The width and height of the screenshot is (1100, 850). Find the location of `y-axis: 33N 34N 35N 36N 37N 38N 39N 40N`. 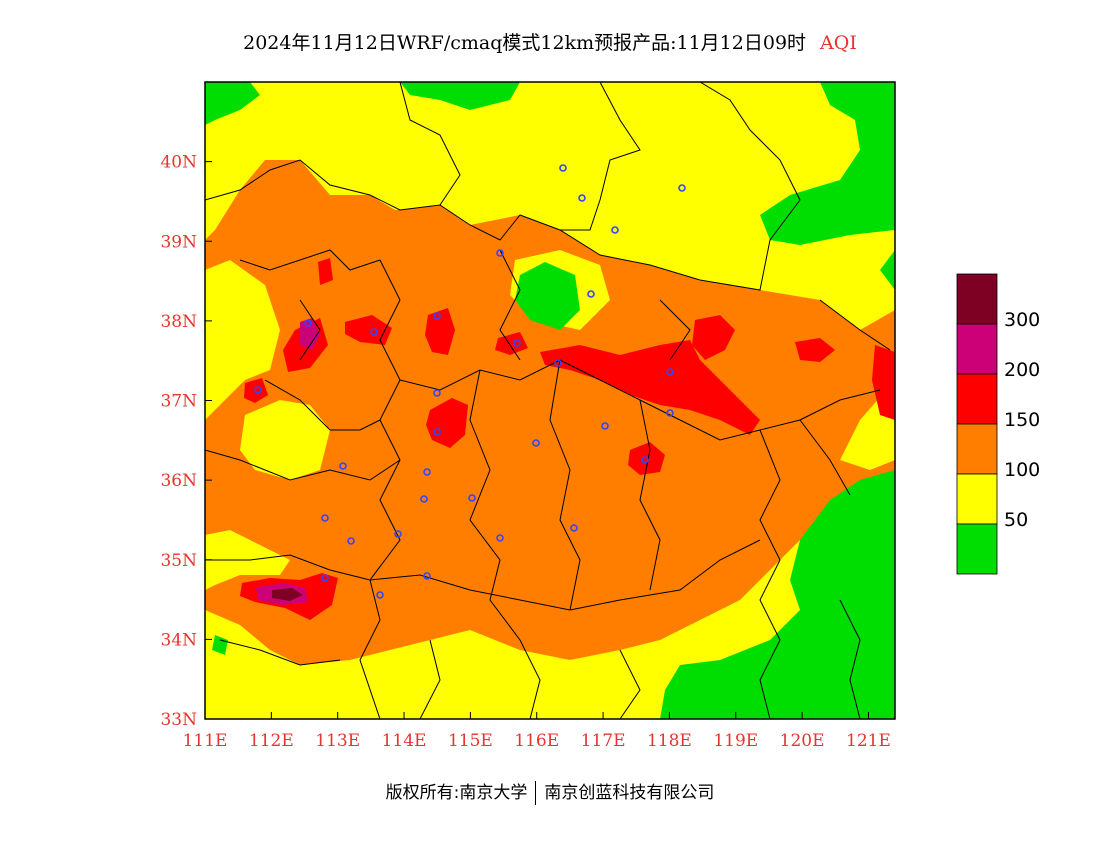

y-axis: 33N 34N 35N 36N 37N 38N 39N 40N is located at coordinates (186, 441).